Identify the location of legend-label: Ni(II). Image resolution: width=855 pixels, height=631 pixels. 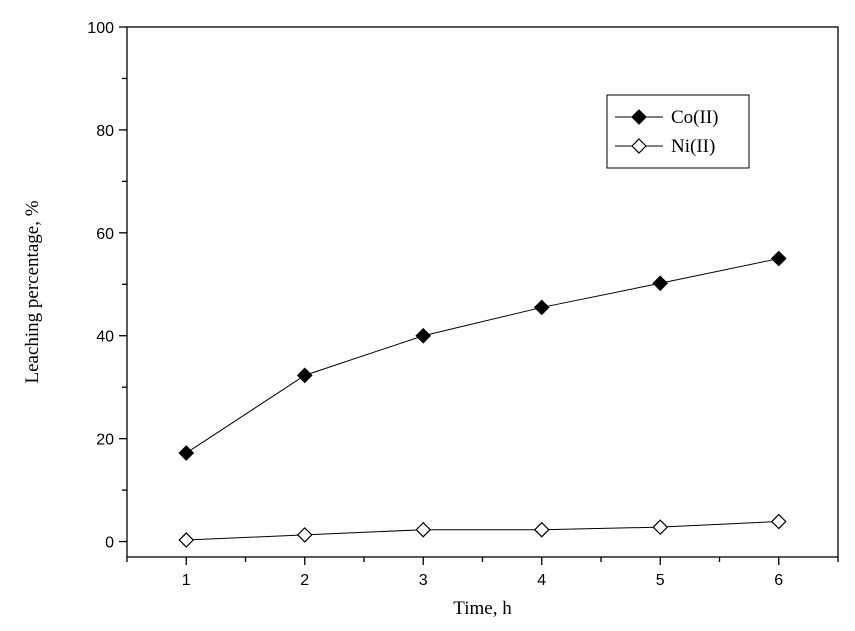
(693, 146).